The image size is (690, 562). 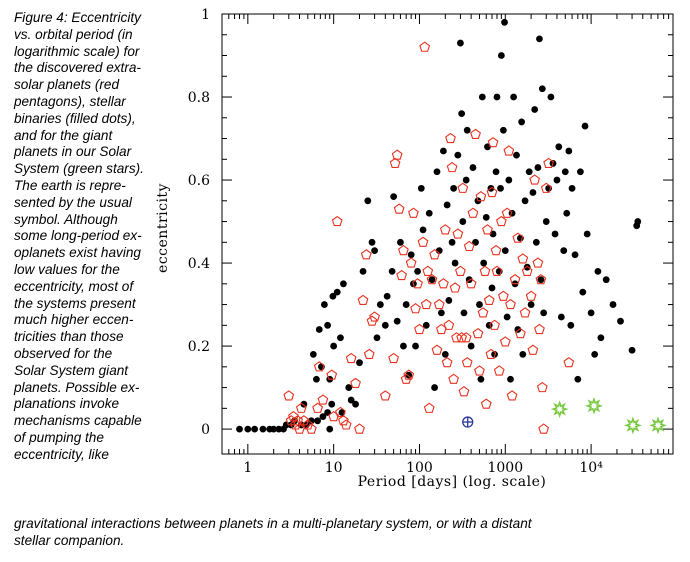 What do you see at coordinates (591, 468) in the screenshot?
I see `x-tick-label: 10⁴` at bounding box center [591, 468].